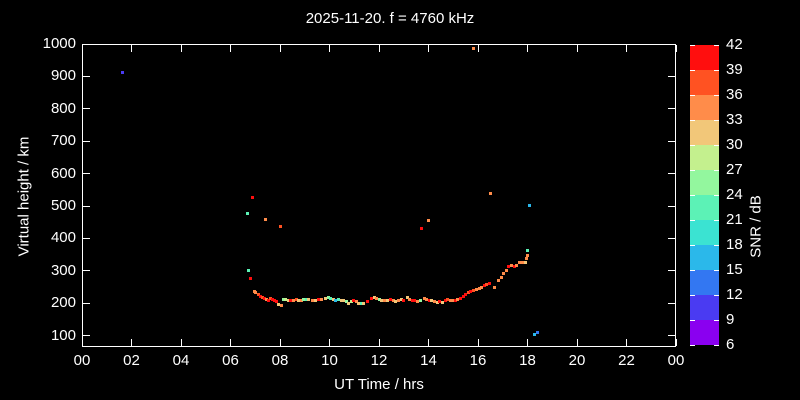 The height and width of the screenshot is (400, 800). Describe the element at coordinates (280, 360) in the screenshot. I see `x-tick-label: 08` at that location.